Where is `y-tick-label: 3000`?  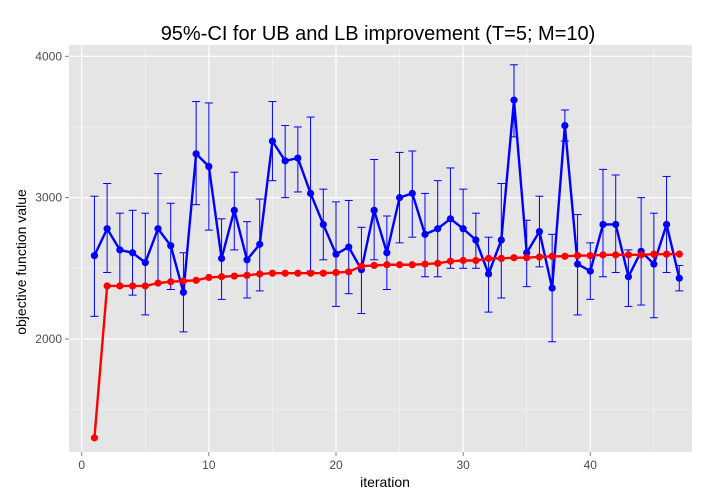
y-tick-label: 3000 is located at coordinates (48, 198).